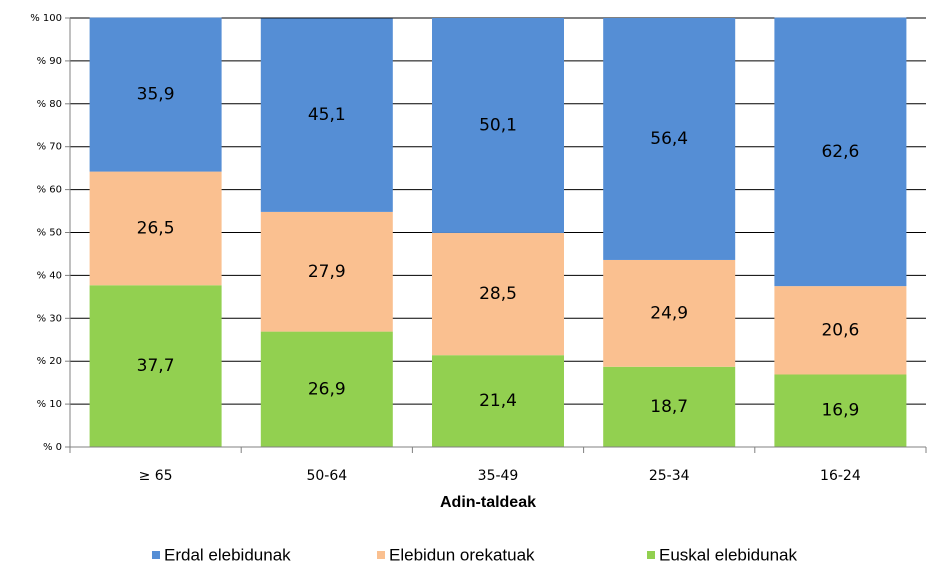  Describe the element at coordinates (49, 104) in the screenshot. I see `y-tick-label: % 80` at that location.